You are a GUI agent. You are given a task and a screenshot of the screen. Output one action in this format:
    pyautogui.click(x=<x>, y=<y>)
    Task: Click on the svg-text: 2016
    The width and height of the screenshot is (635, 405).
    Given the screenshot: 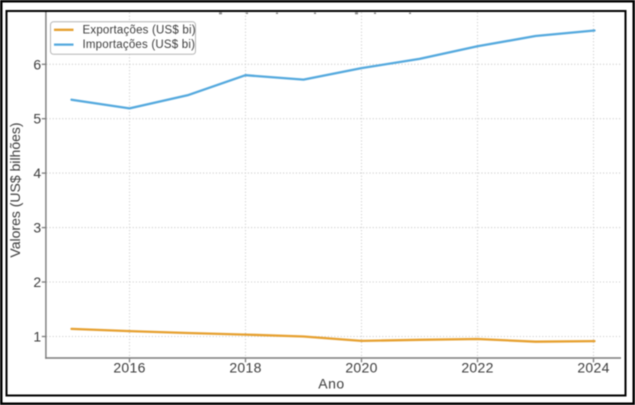 What is the action you would take?
    pyautogui.click(x=129, y=368)
    